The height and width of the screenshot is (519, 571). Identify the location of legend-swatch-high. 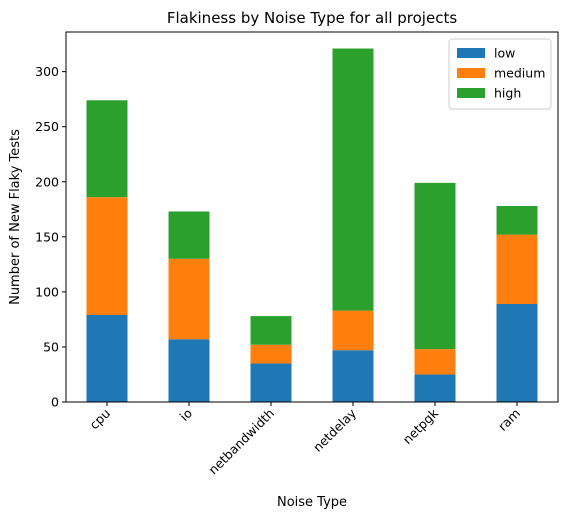
(471, 93).